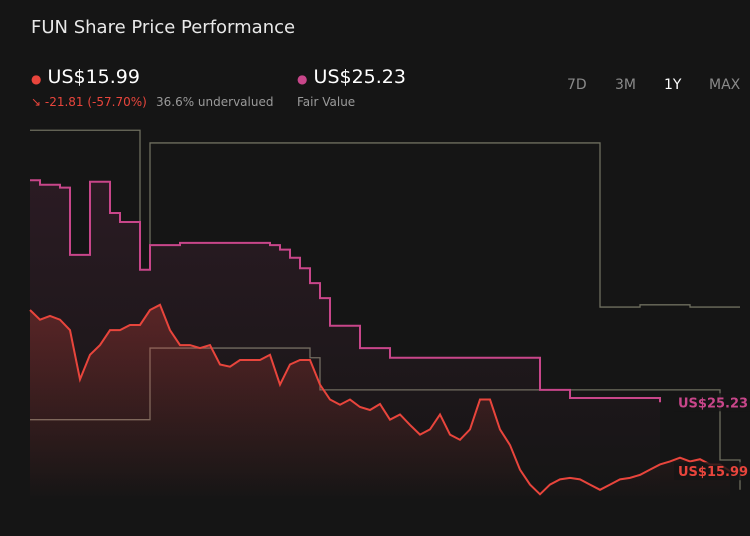  Describe the element at coordinates (625, 85) in the screenshot. I see `range-button: 3M` at that location.